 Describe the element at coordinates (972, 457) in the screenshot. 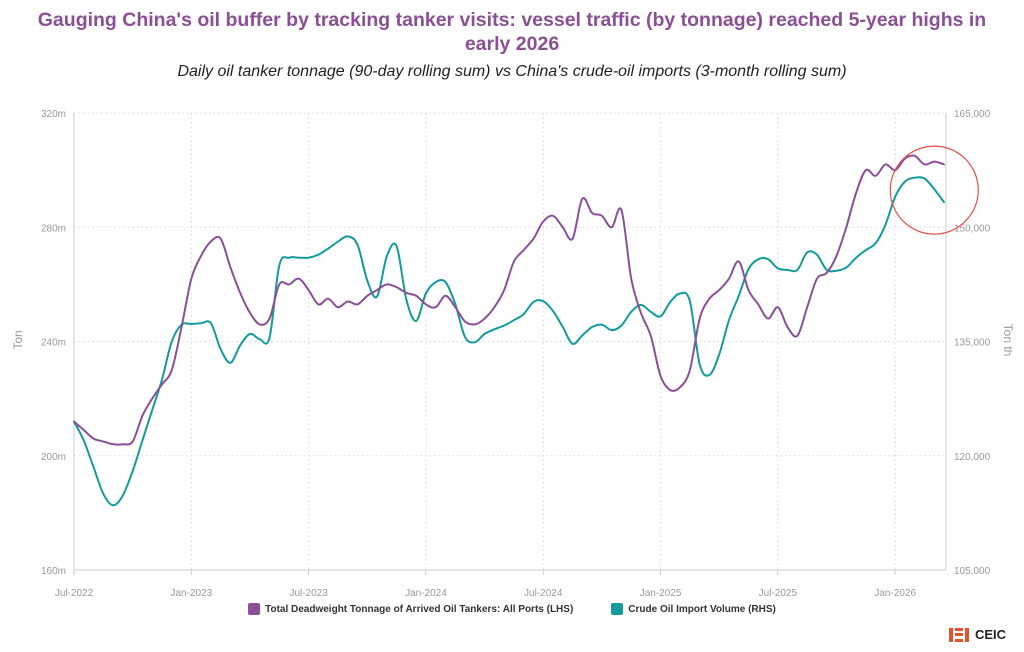

I see `y-tick-label-right: 120,000` at that location.